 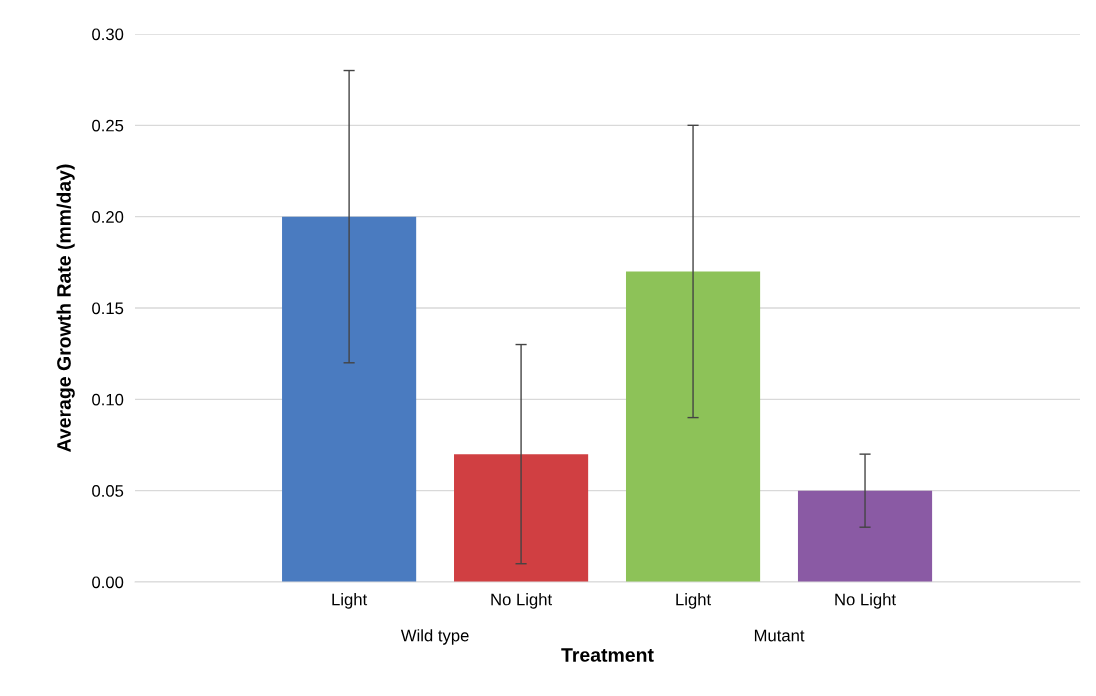 What do you see at coordinates (65, 308) in the screenshot?
I see `y-axis-title: Average Growth Rate (mm/day)` at bounding box center [65, 308].